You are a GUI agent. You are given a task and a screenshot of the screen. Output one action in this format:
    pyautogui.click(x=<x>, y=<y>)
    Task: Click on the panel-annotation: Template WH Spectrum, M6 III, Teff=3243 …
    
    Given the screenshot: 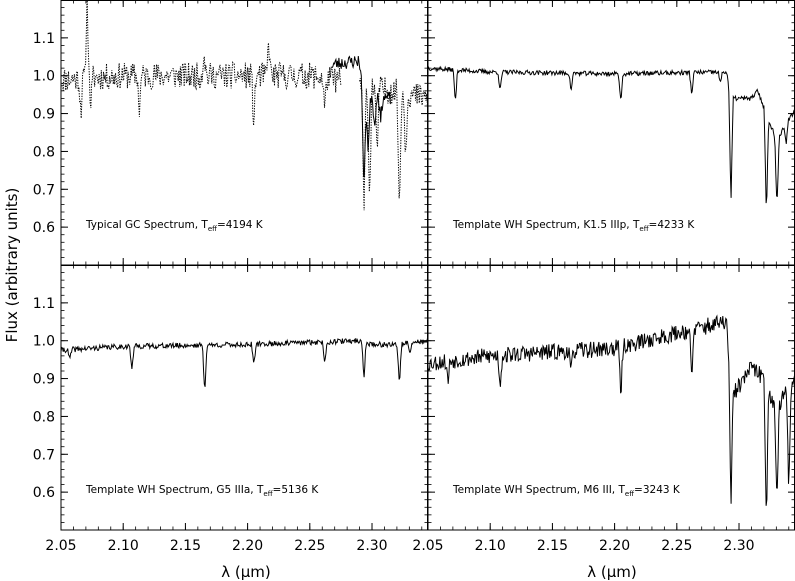 What is the action you would take?
    pyautogui.click(x=566, y=491)
    